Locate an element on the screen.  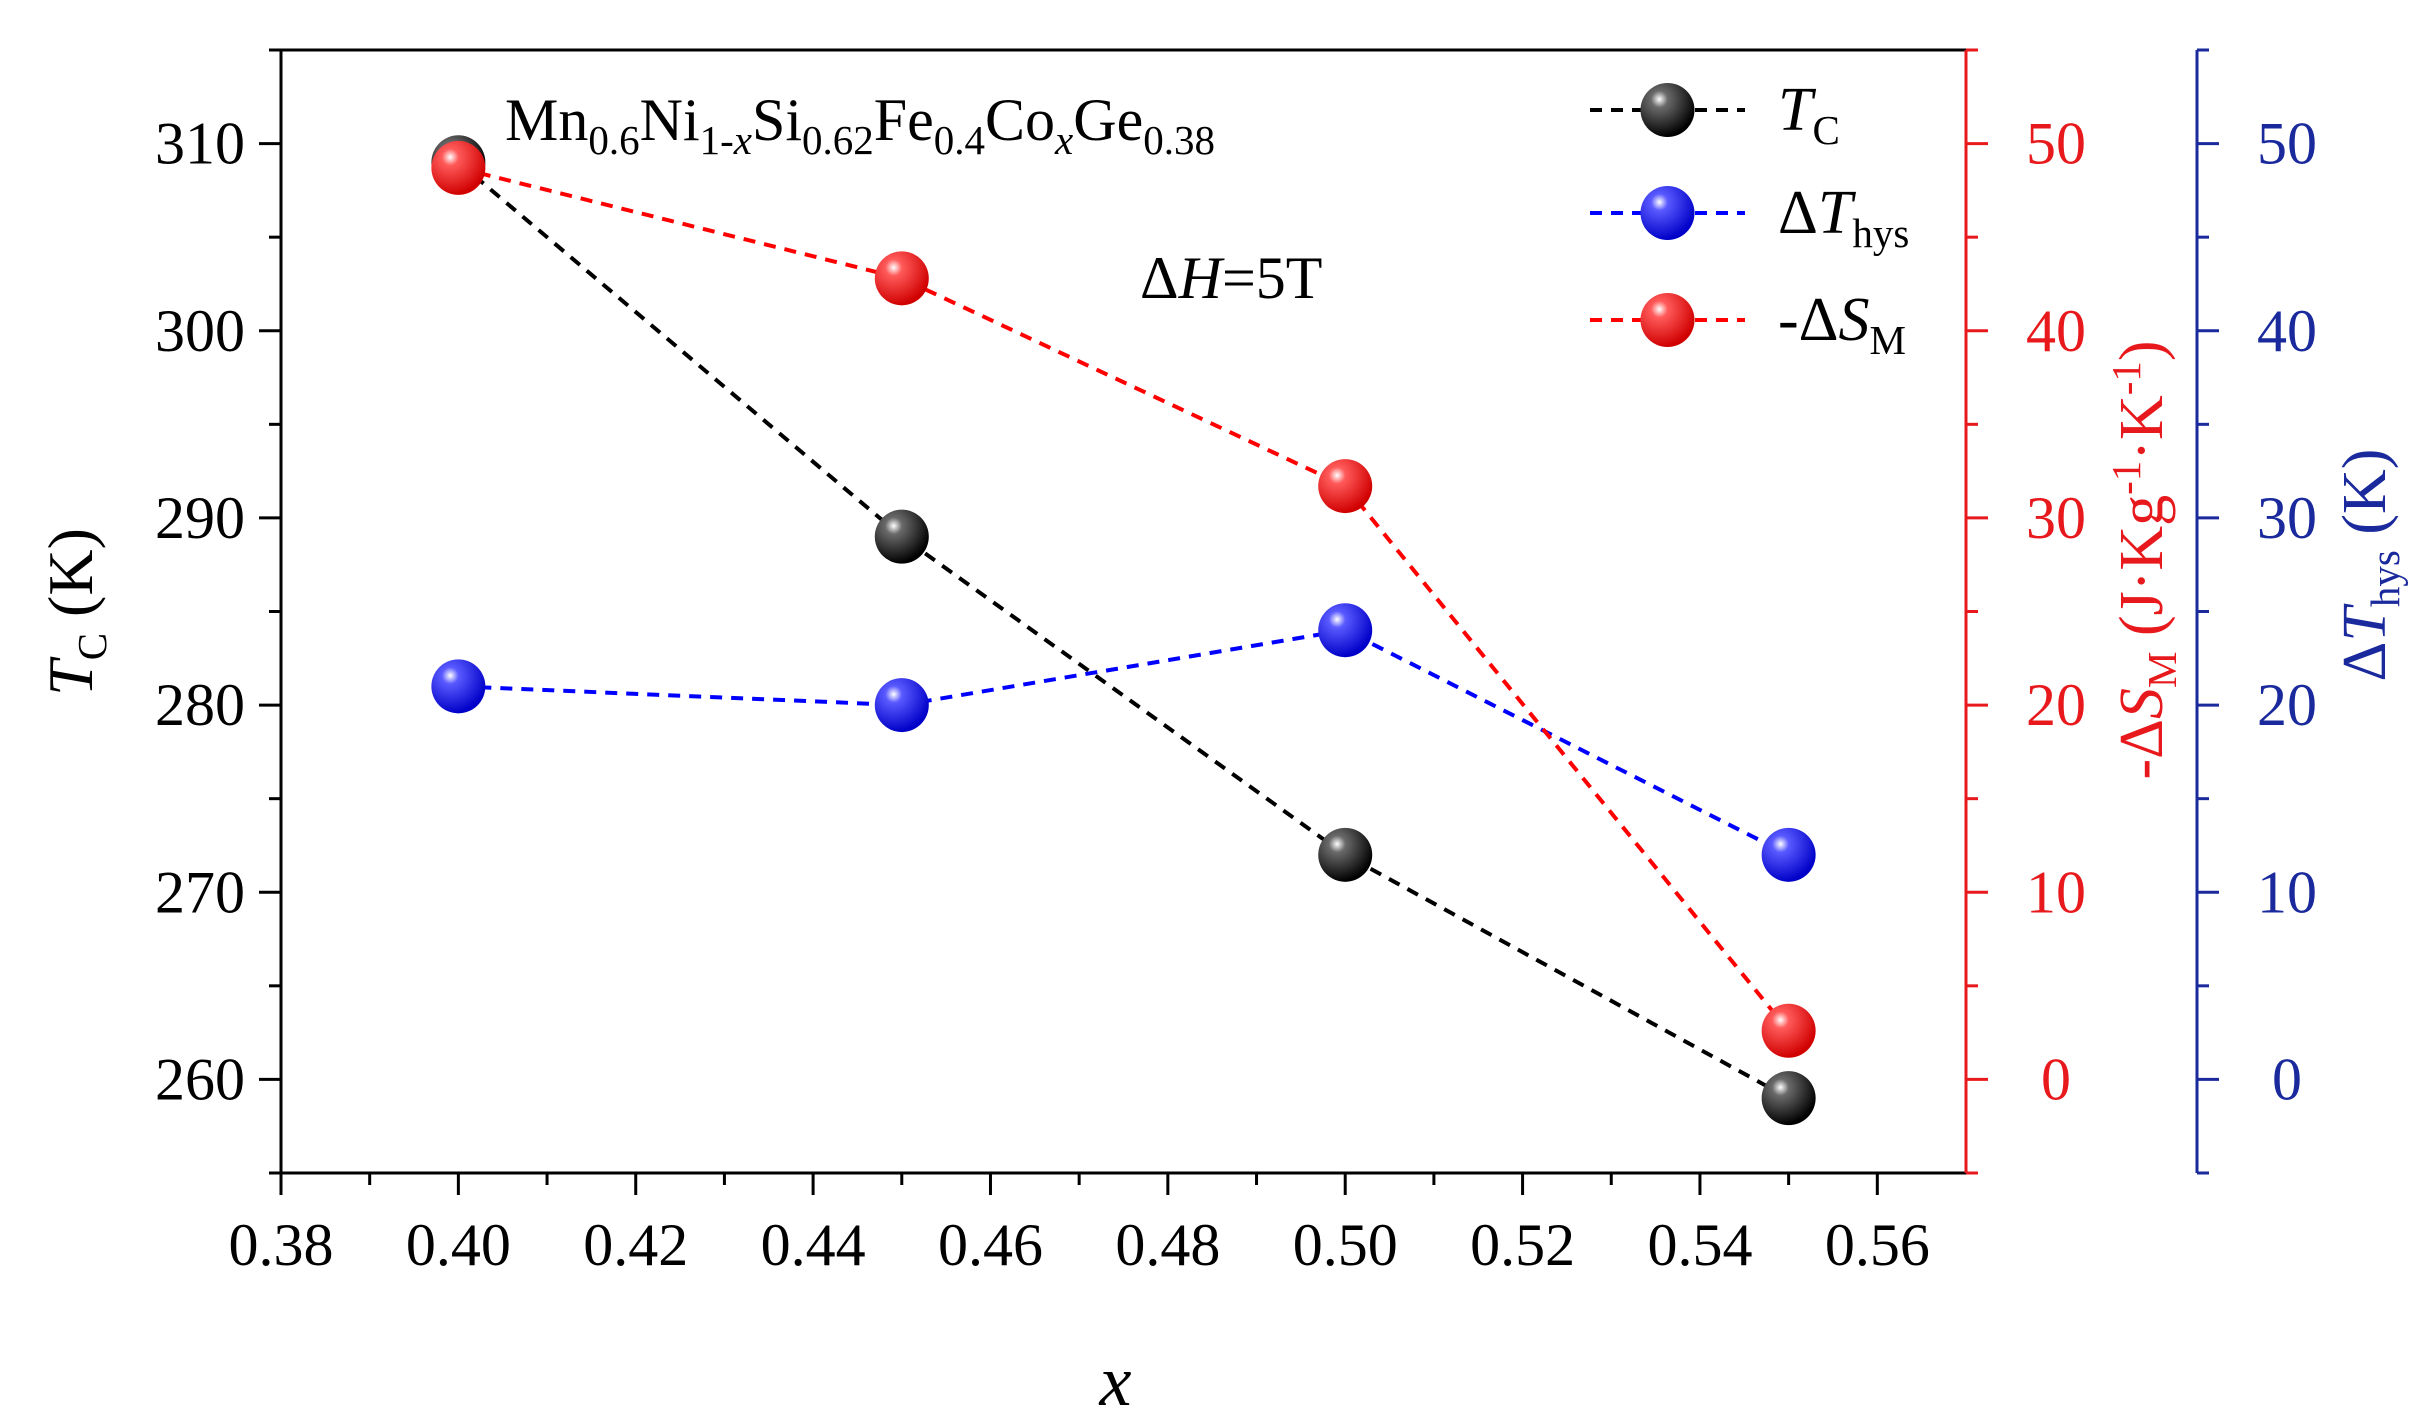
right1-tick-label: 10 is located at coordinates (2056, 892).